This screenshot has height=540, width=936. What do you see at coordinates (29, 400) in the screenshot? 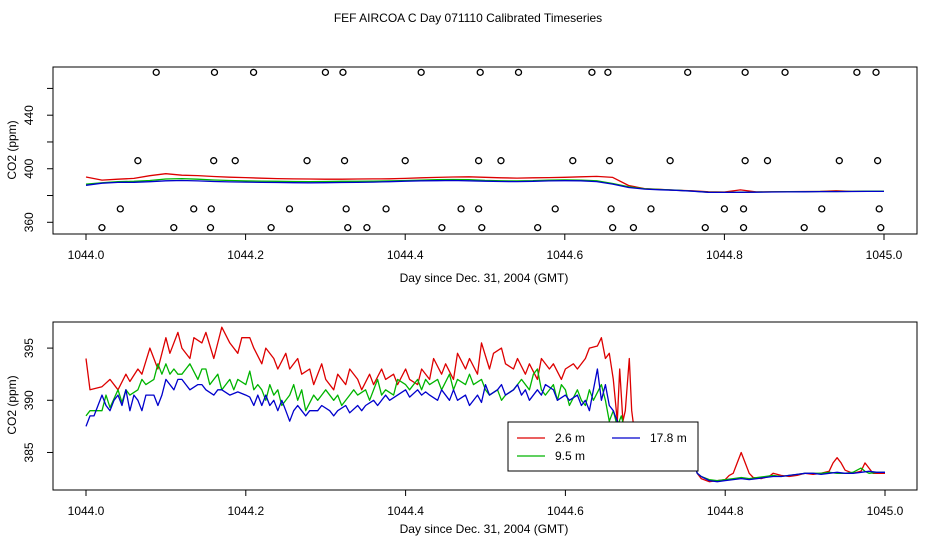
I see `y-tick-label: 390` at bounding box center [29, 400].